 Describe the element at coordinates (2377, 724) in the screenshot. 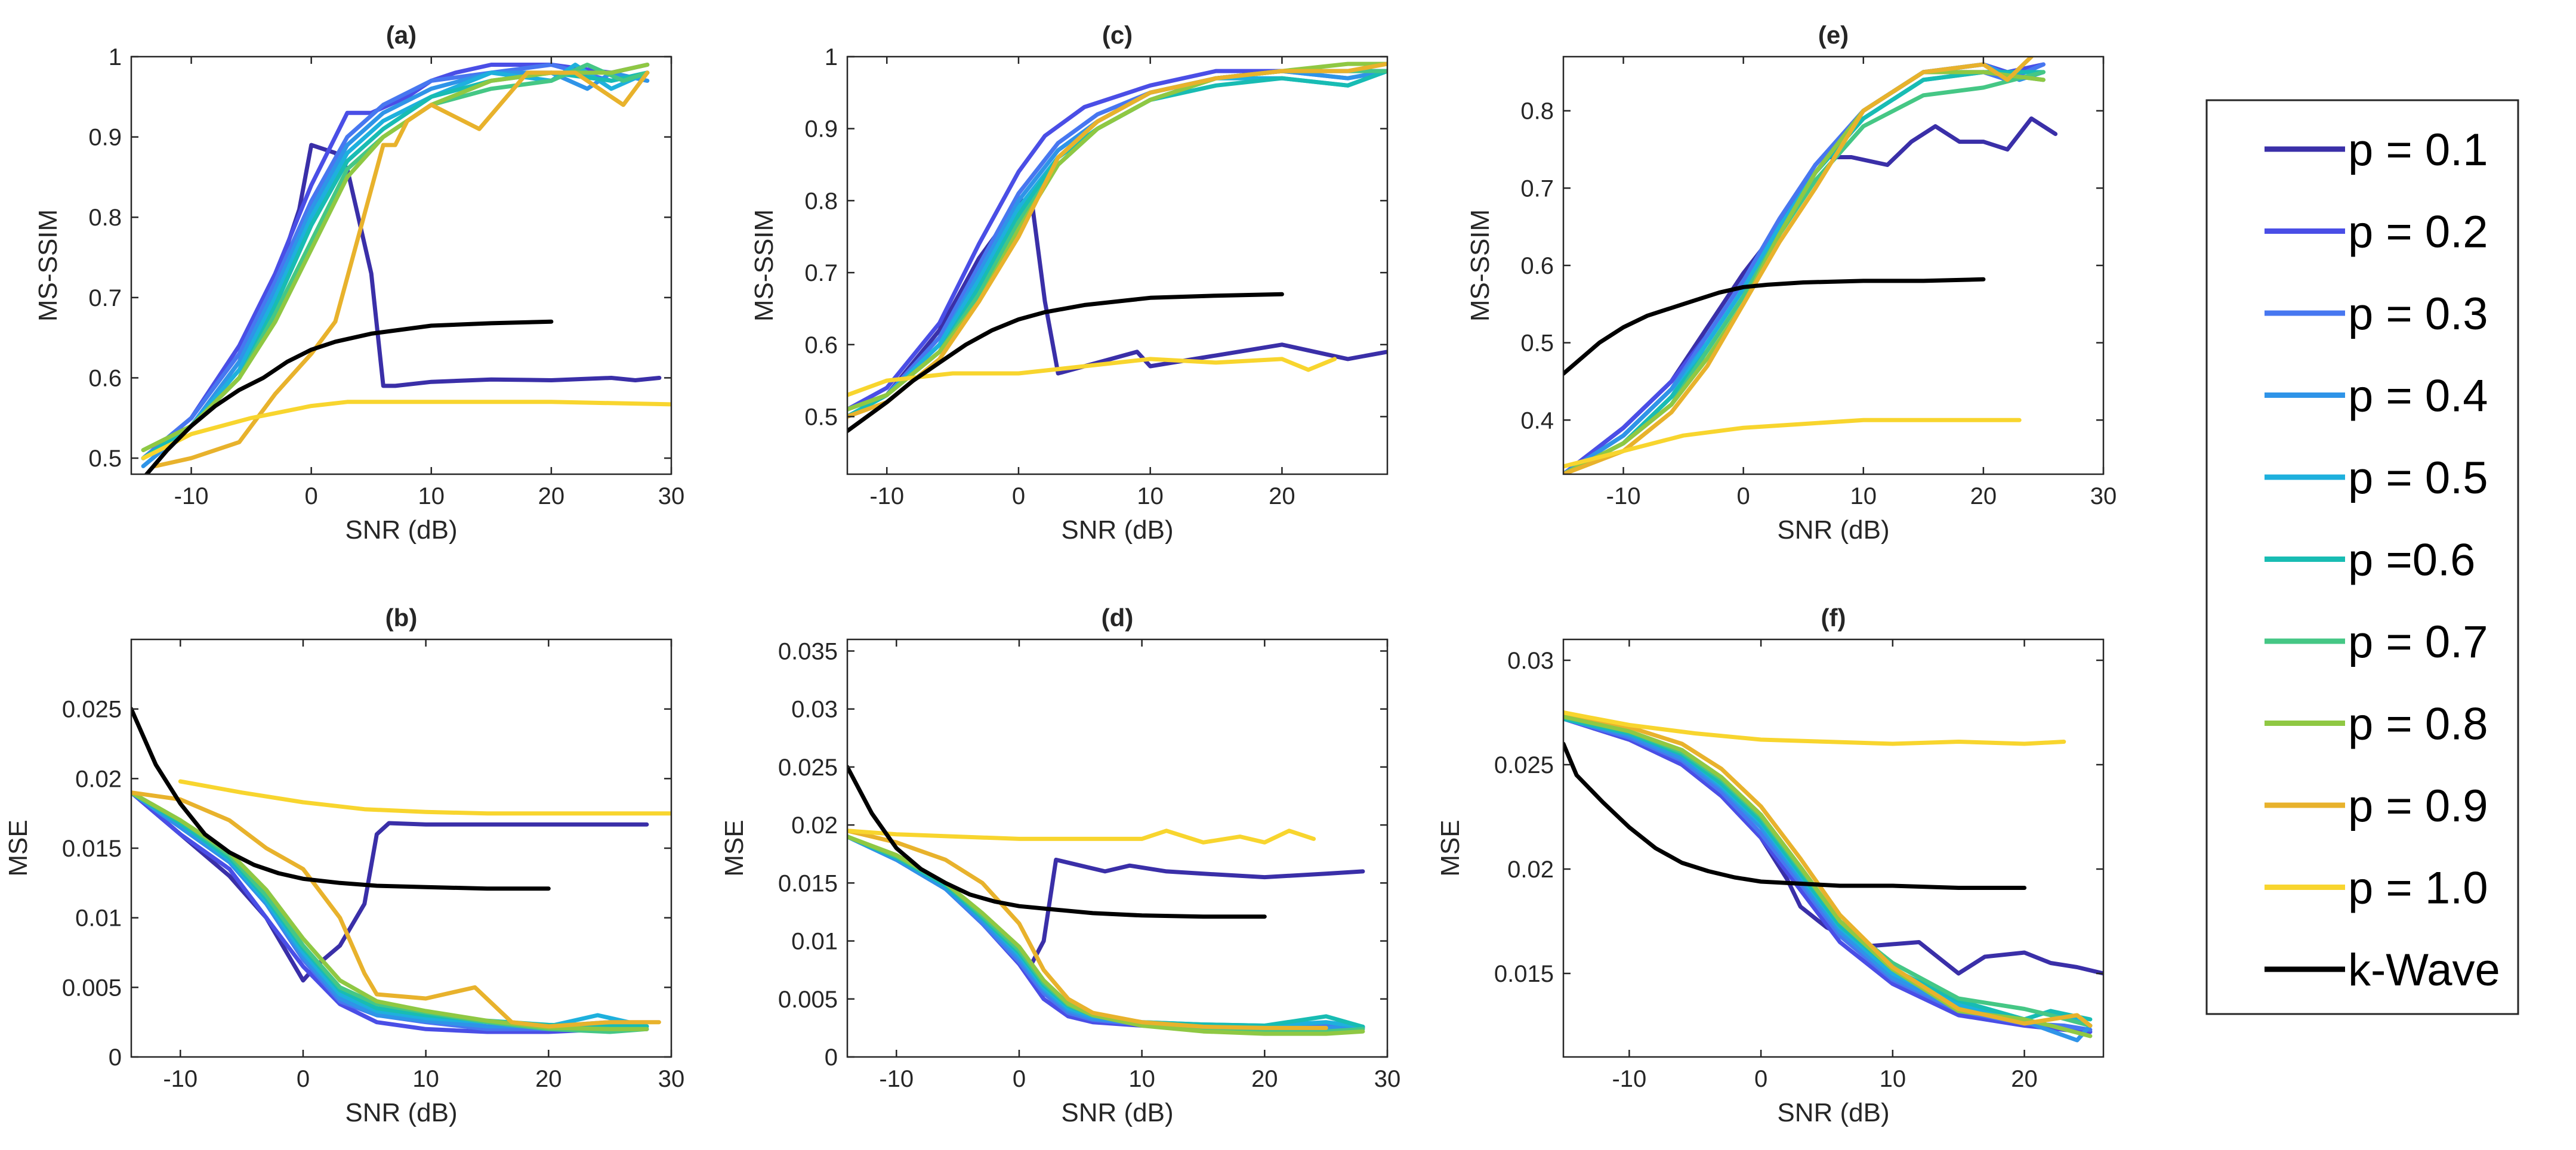

I see `legend-item: p = 0.8` at that location.